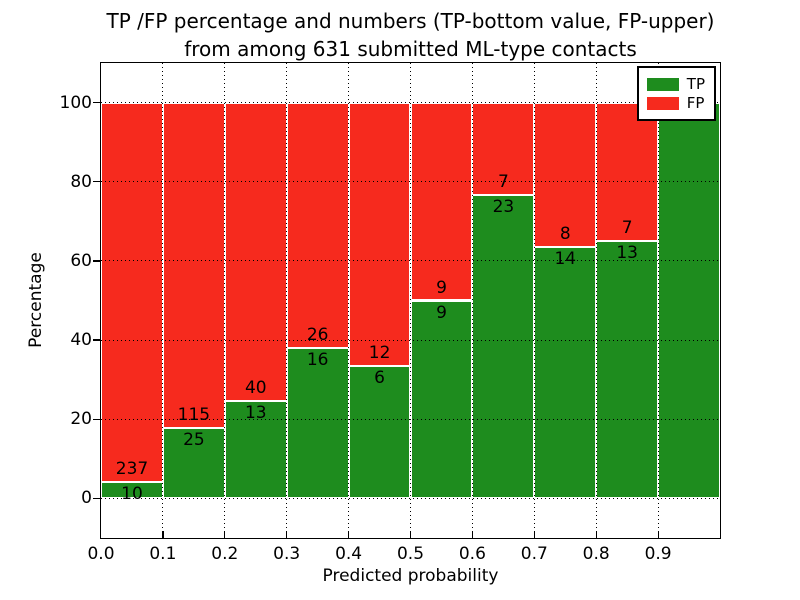 The width and height of the screenshot is (800, 600). I want to click on tp-count-label: 10, so click(132, 494).